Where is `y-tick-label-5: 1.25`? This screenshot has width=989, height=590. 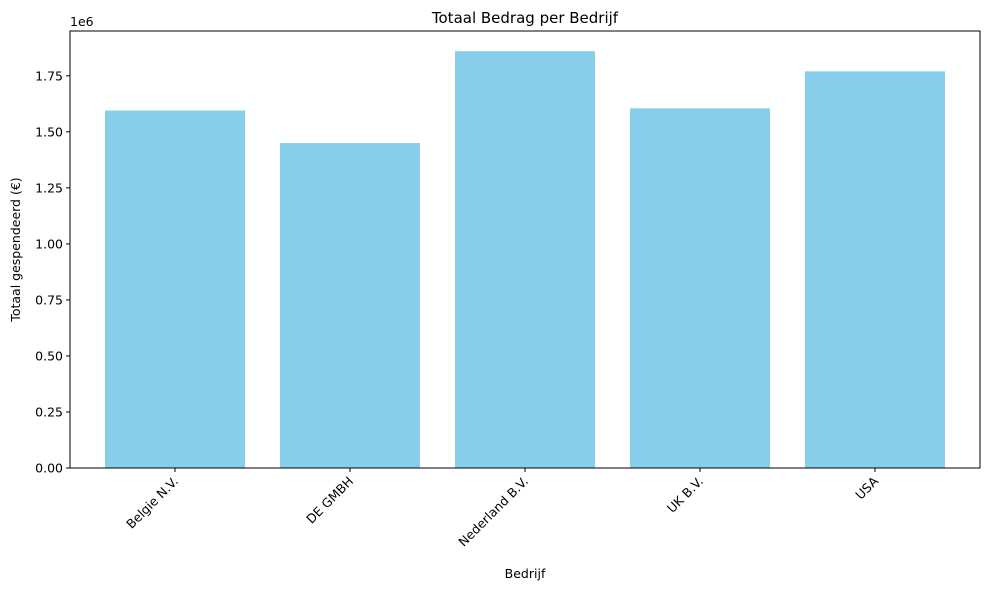 y-tick-label-5: 1.25 is located at coordinates (49, 187).